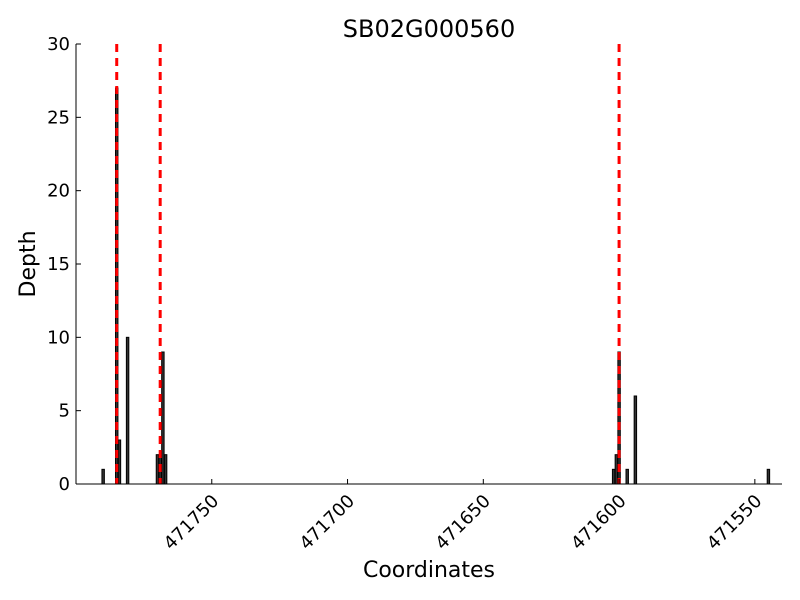 The width and height of the screenshot is (800, 600). What do you see at coordinates (58, 44) in the screenshot?
I see `y-tick-label-6: 30` at bounding box center [58, 44].